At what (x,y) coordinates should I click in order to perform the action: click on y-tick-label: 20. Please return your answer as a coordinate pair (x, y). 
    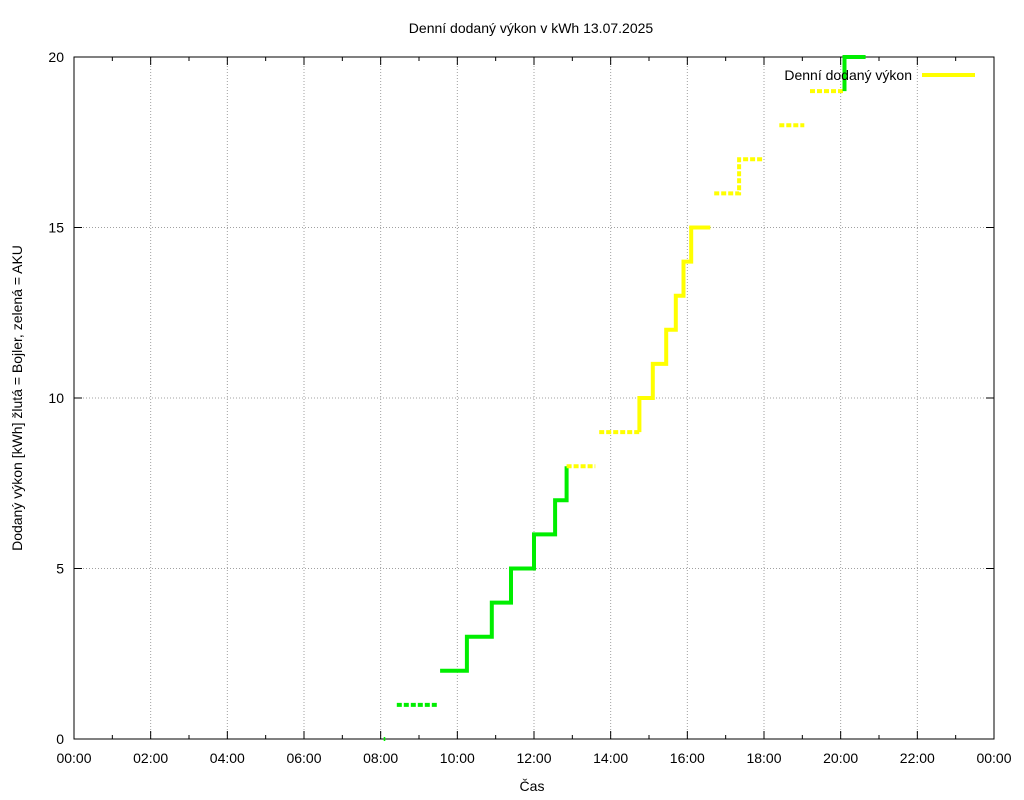
    Looking at the image, I should click on (56, 57).